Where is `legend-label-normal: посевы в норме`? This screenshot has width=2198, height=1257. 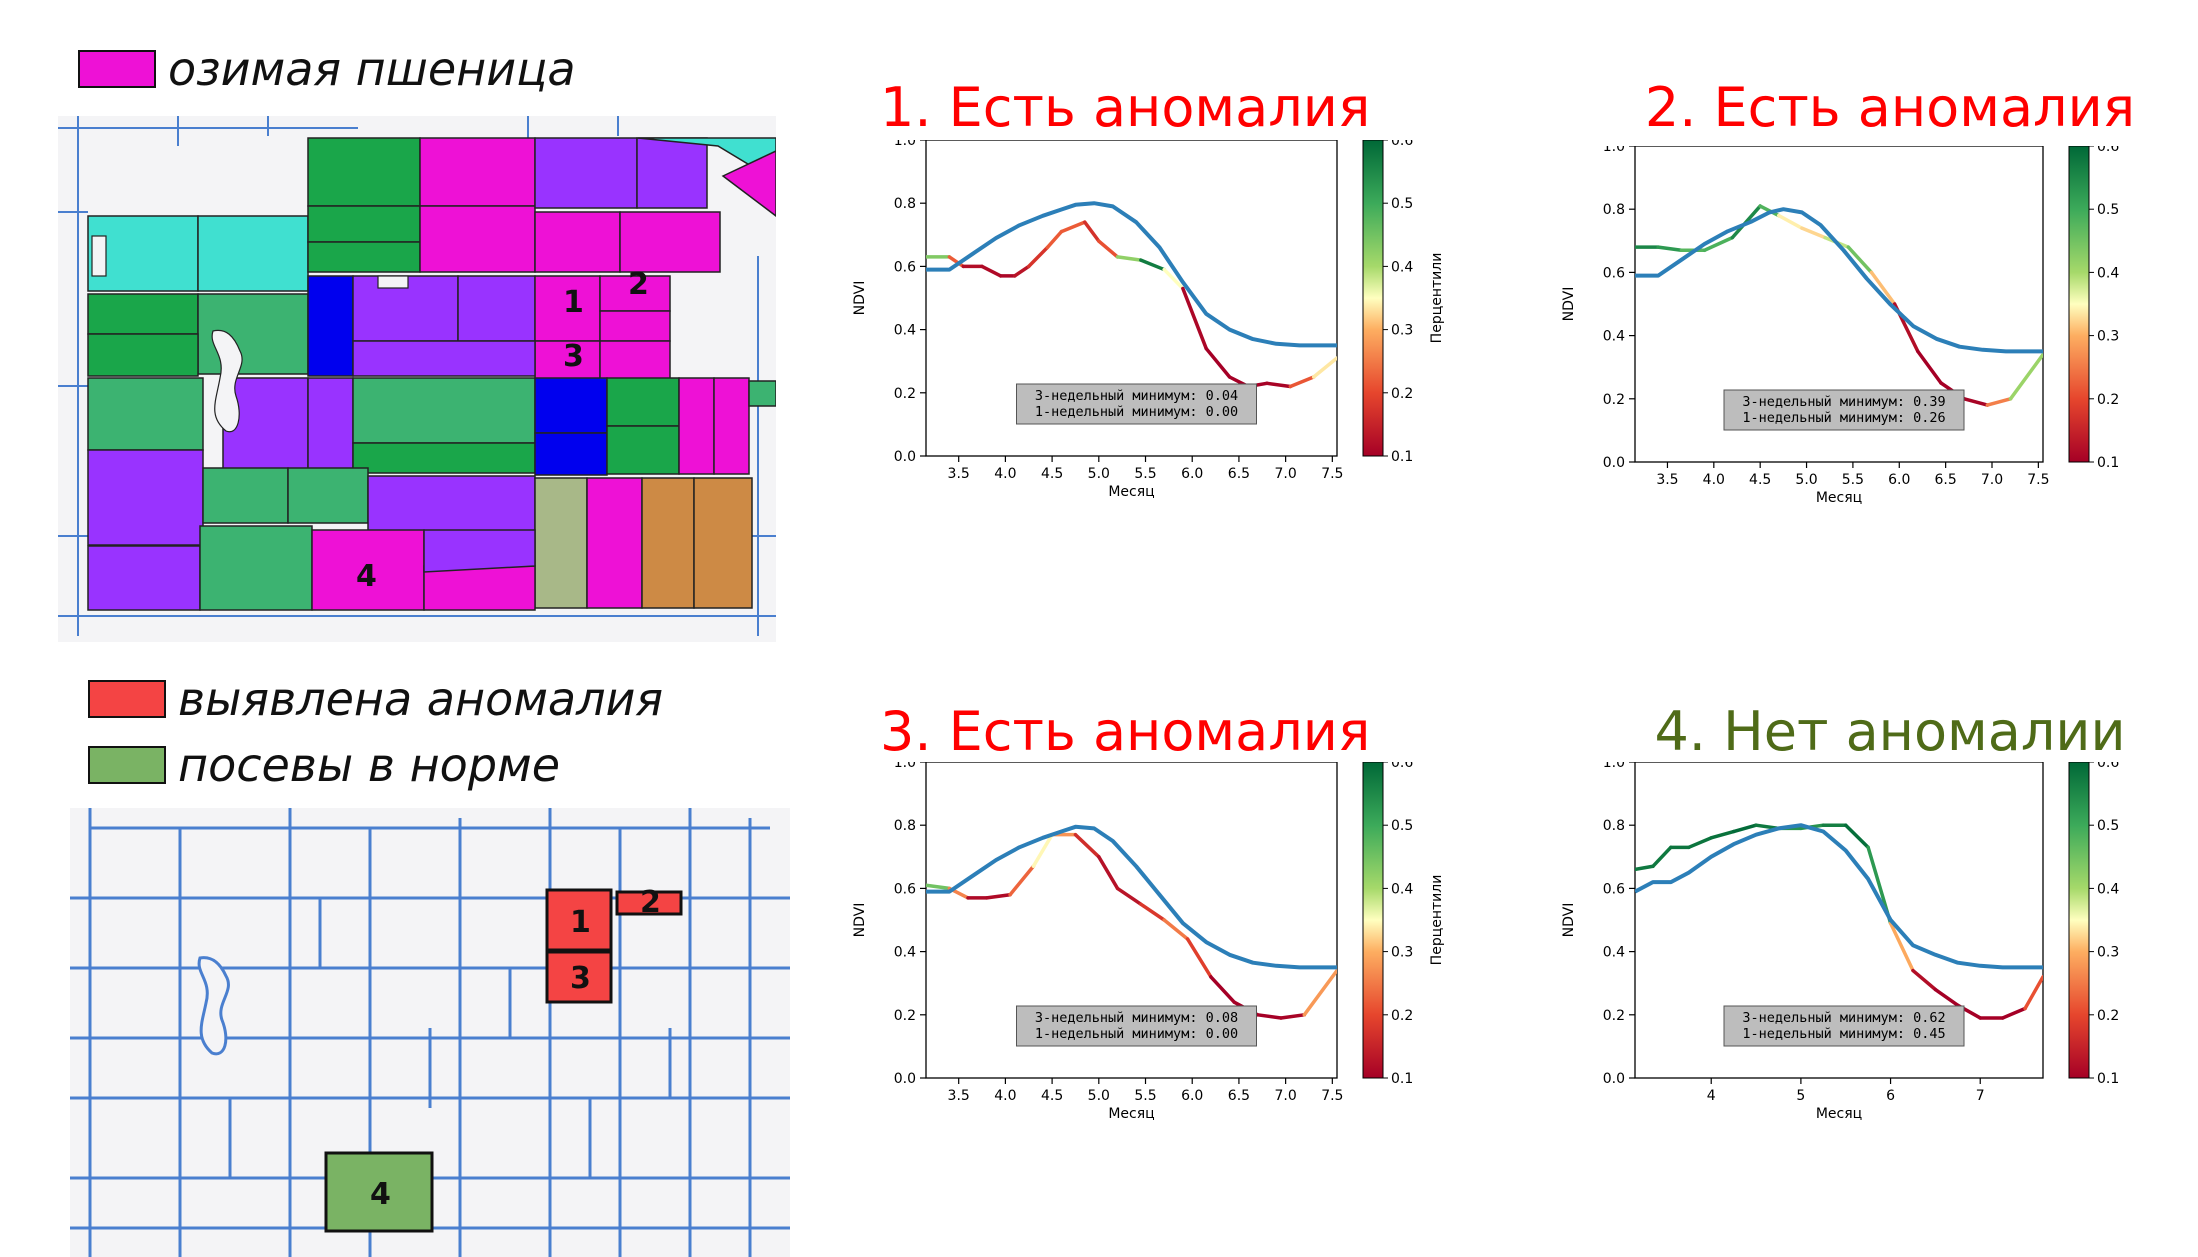
legend-label-normal: посевы в норме is located at coordinates (369, 765).